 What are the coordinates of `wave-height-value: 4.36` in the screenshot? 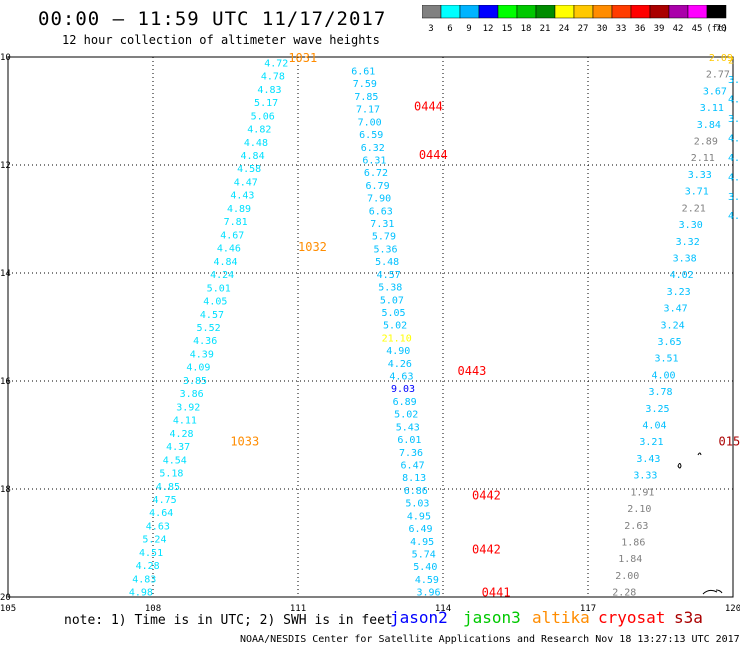 It's located at (205, 341).